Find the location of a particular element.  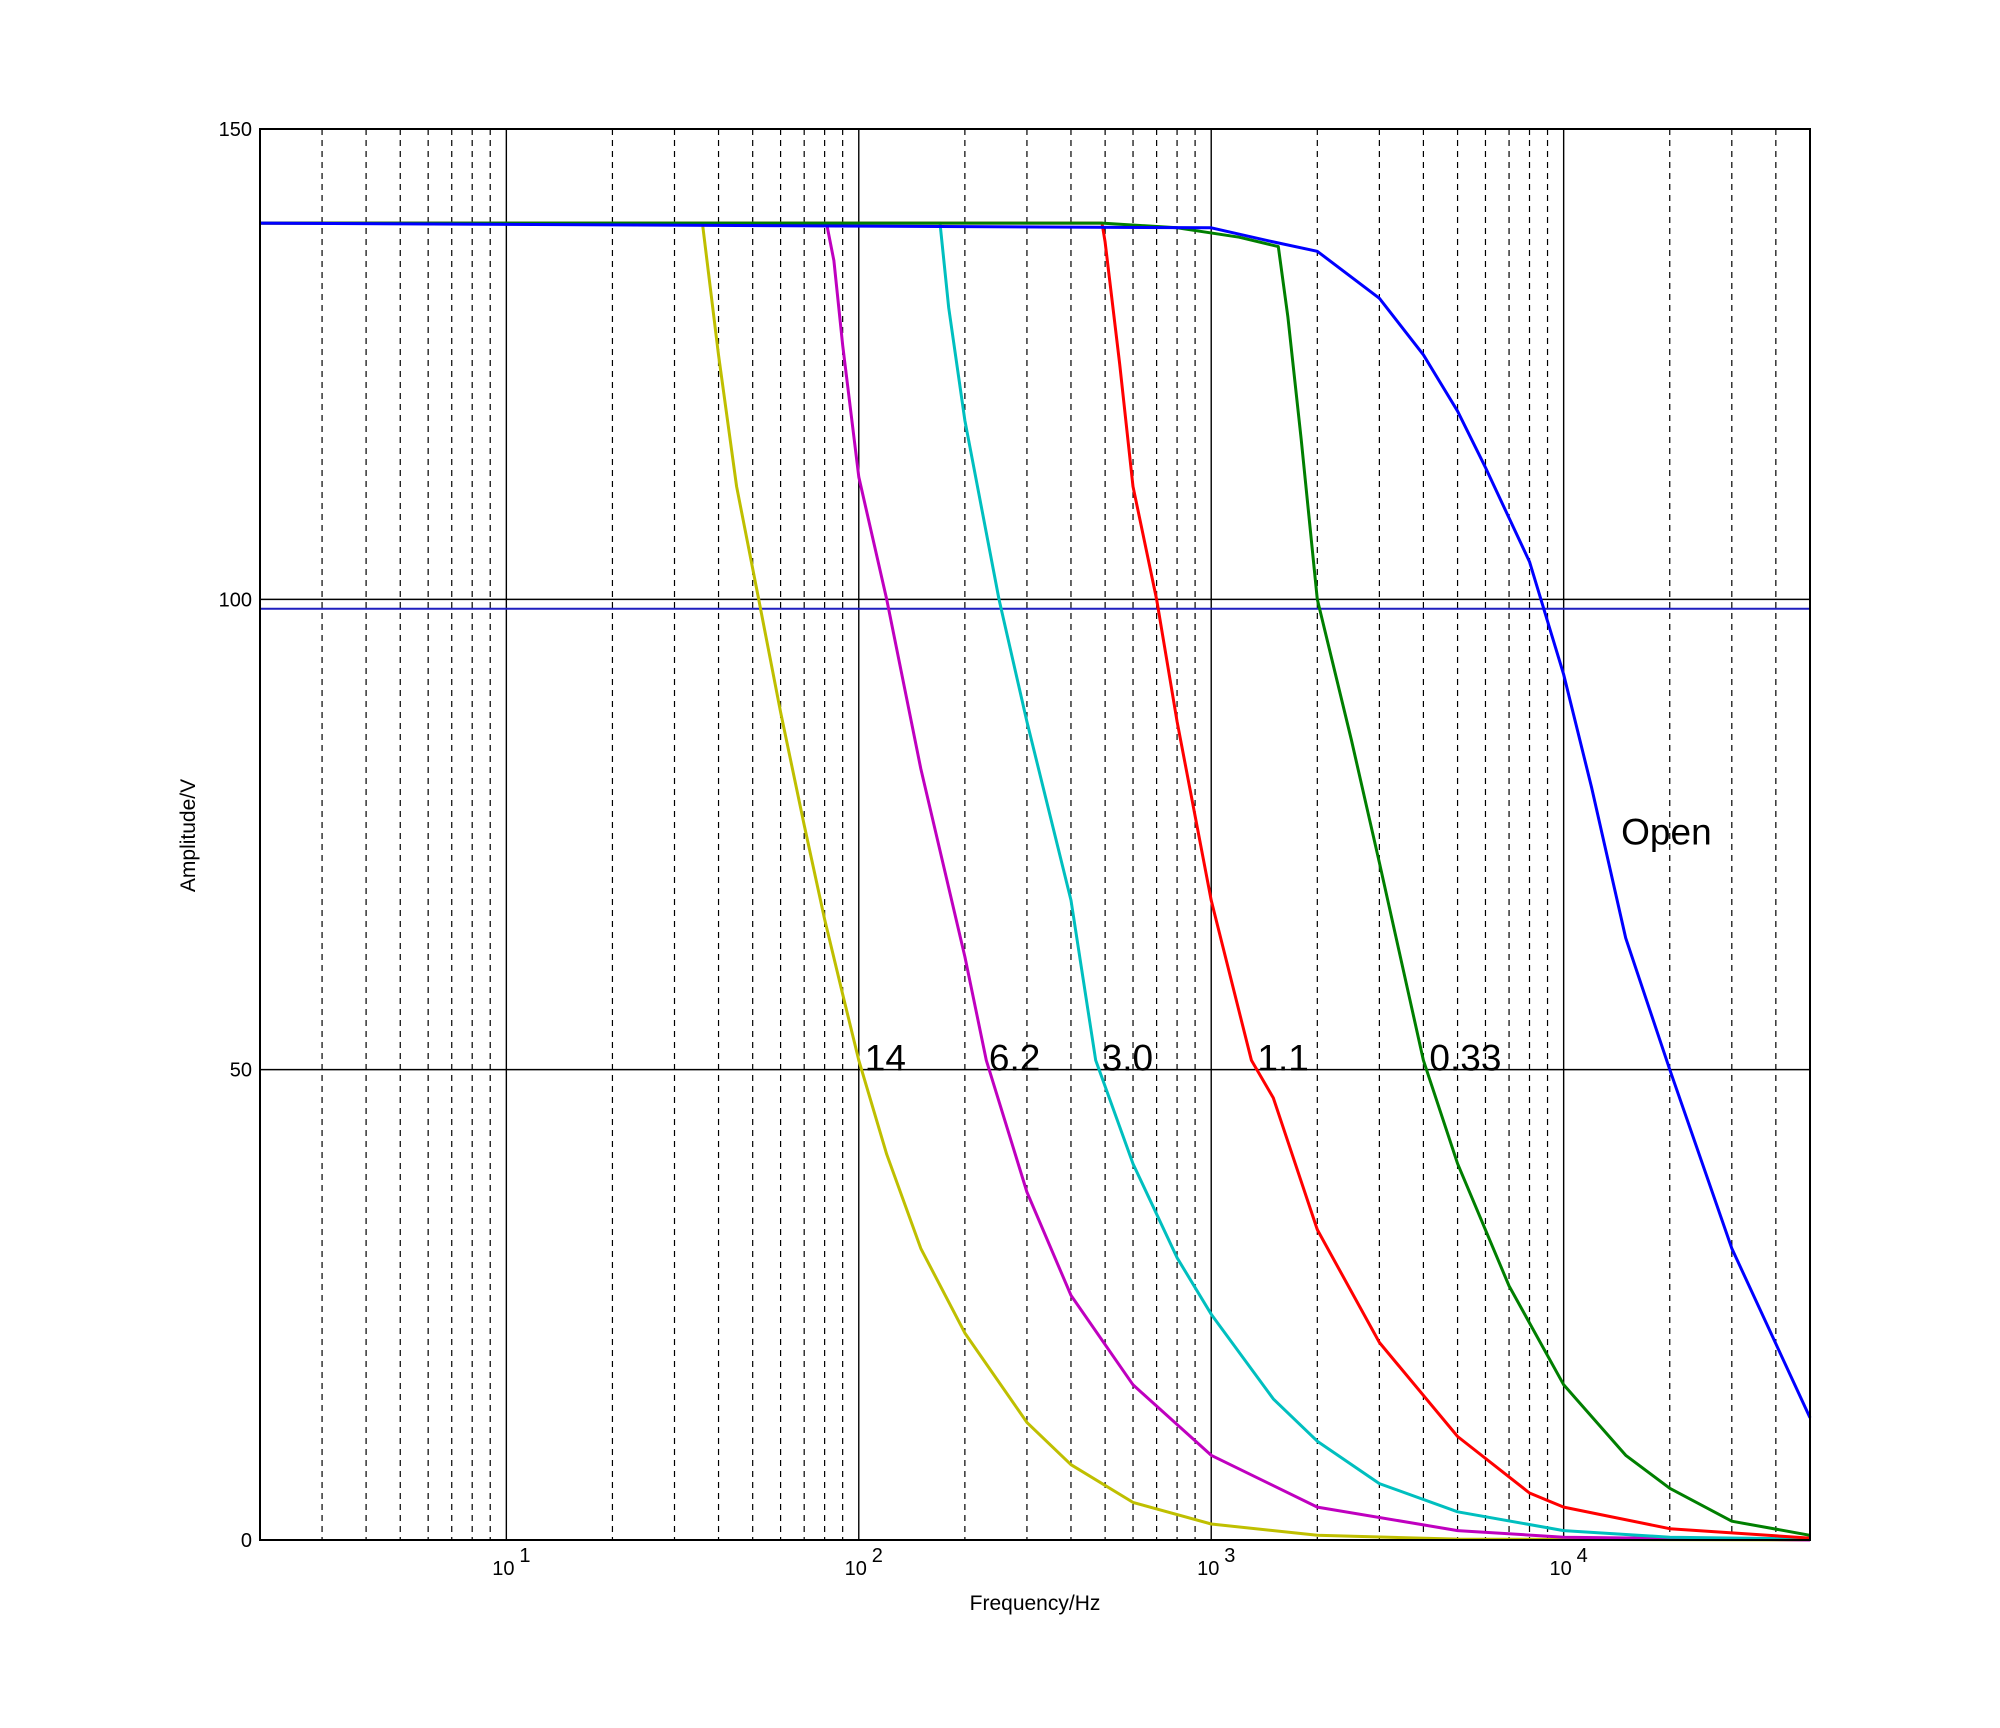

x-axis-title: Frequency/Hz is located at coordinates (1035, 1603).